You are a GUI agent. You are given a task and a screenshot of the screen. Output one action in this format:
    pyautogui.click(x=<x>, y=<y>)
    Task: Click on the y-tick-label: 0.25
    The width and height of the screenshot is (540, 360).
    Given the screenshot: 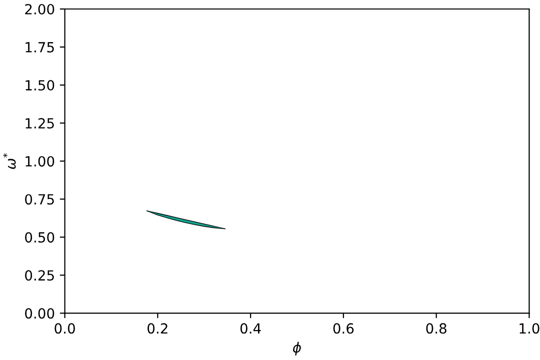 What is the action you would take?
    pyautogui.click(x=39, y=275)
    